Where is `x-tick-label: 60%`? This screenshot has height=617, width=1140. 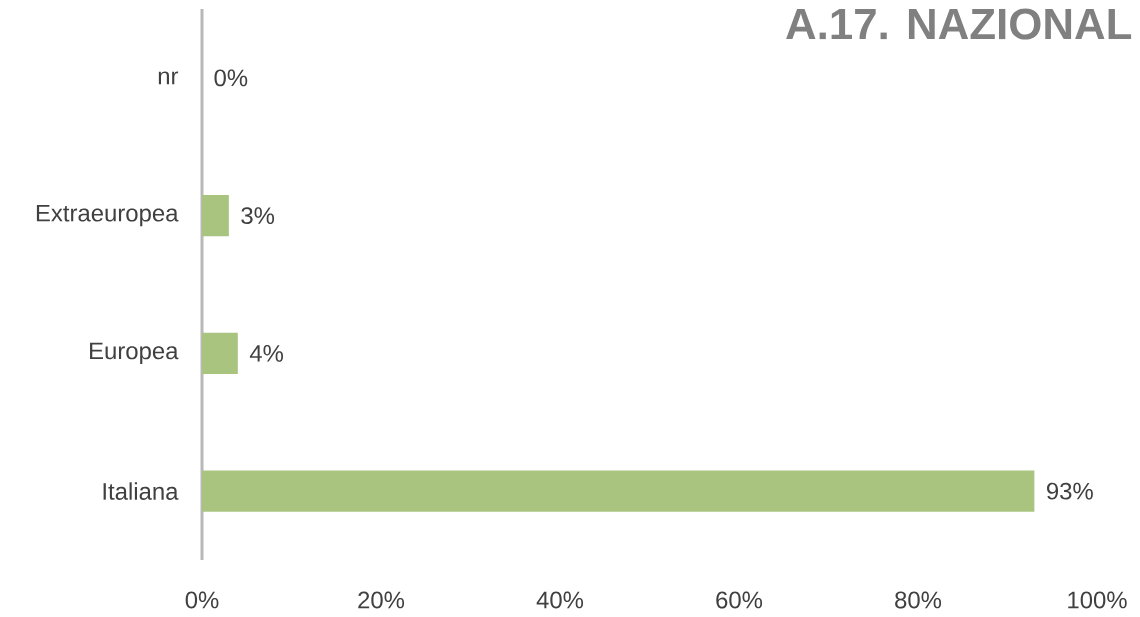
x-tick-label: 60% is located at coordinates (739, 600).